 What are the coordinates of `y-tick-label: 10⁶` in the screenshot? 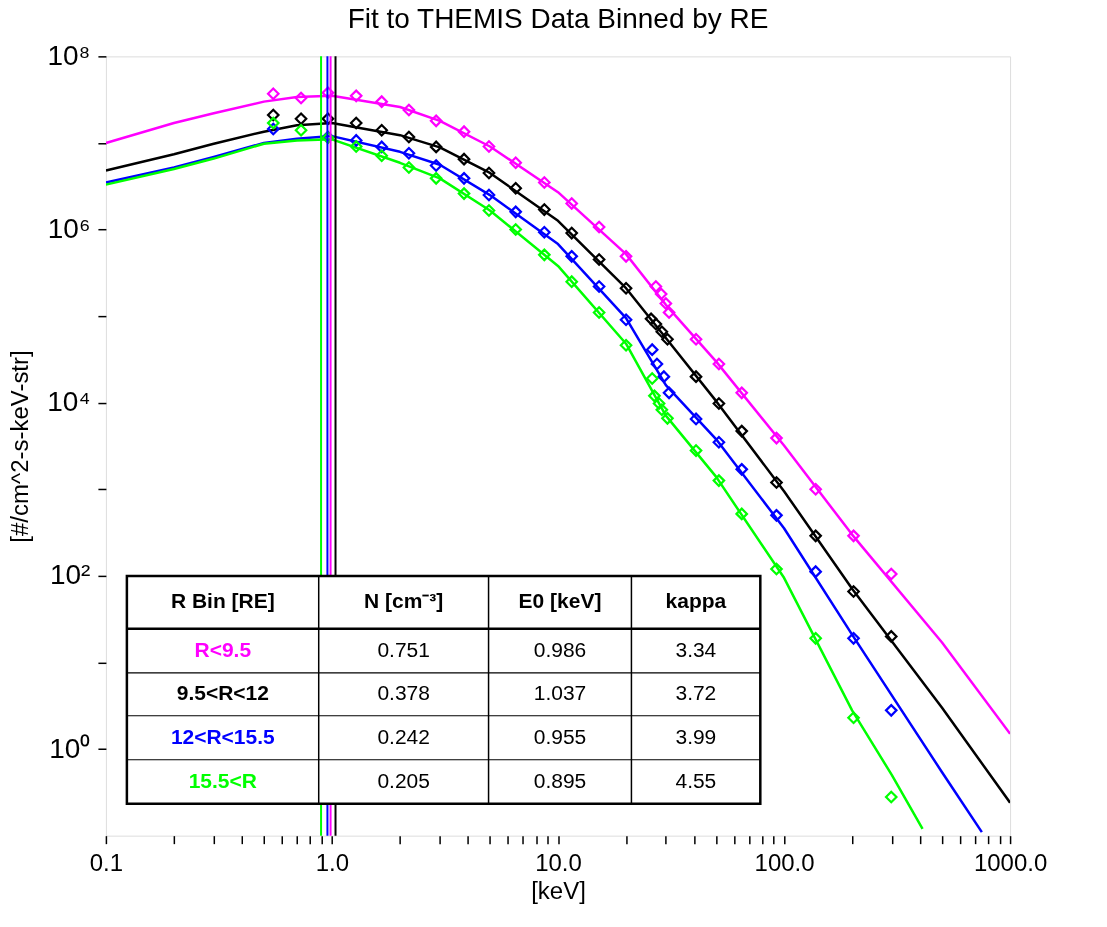 It's located at (69, 229).